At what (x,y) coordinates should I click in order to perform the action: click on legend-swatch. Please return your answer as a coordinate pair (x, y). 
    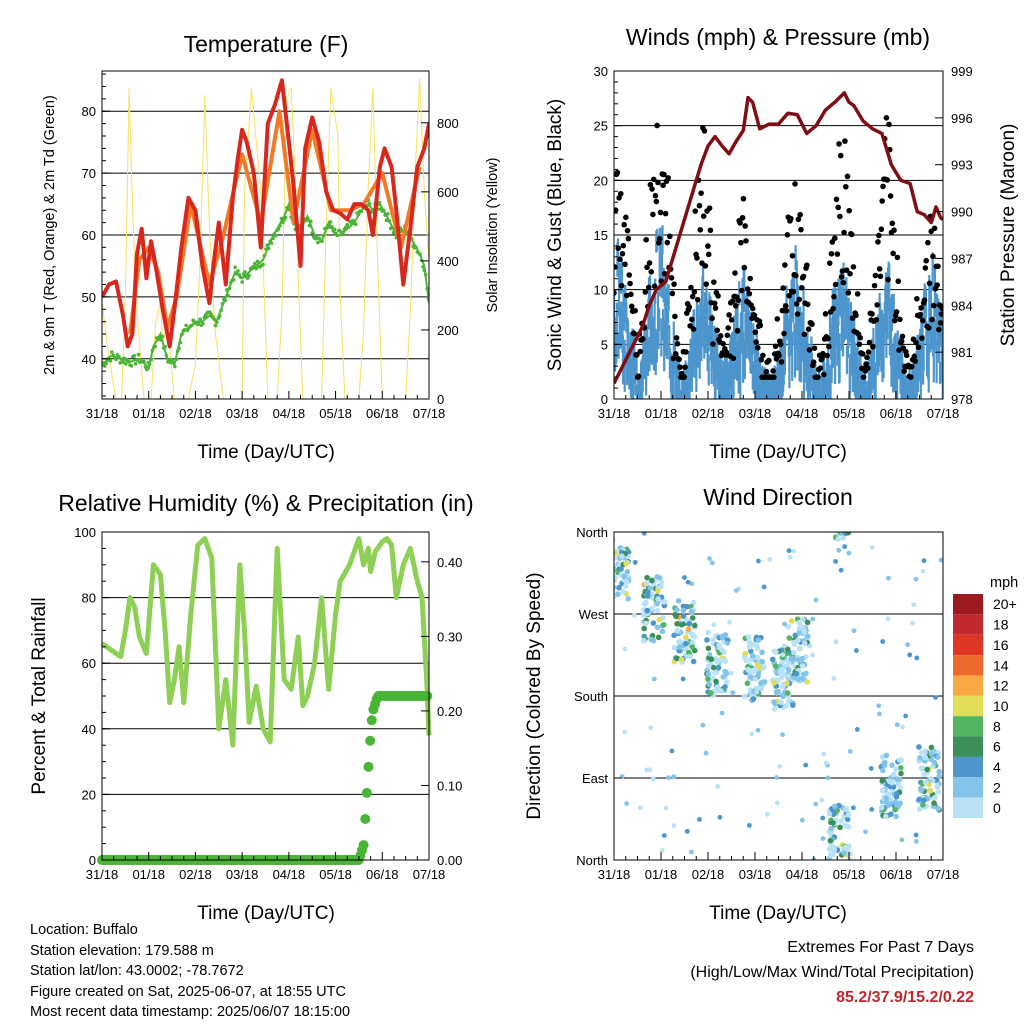
    Looking at the image, I should click on (968, 665).